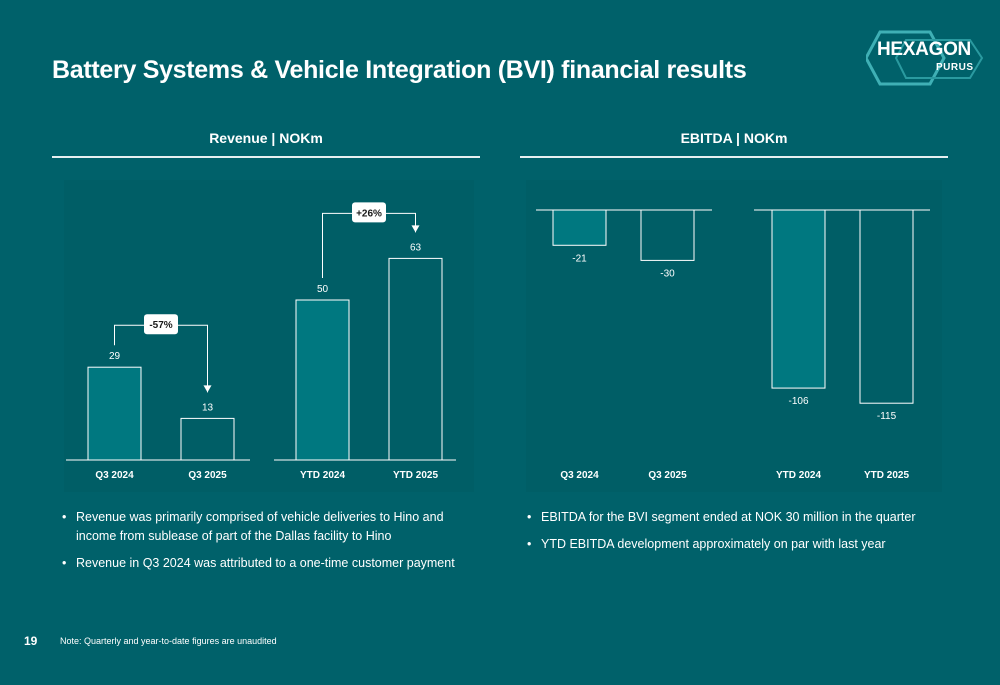 This screenshot has height=685, width=1000. Describe the element at coordinates (416, 247) in the screenshot. I see `revenue-data-label: 63` at that location.